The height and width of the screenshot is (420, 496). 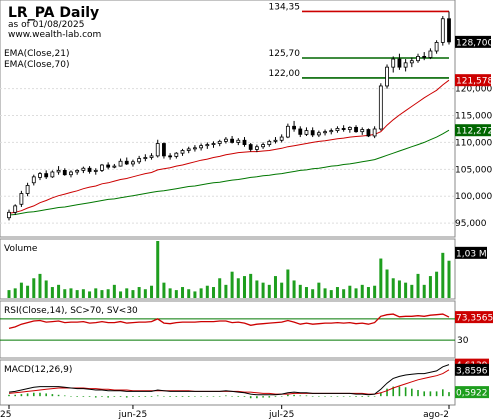 What do you see at coordinates (463, 341) in the screenshot?
I see `rsi-level-label: 30` at bounding box center [463, 341].